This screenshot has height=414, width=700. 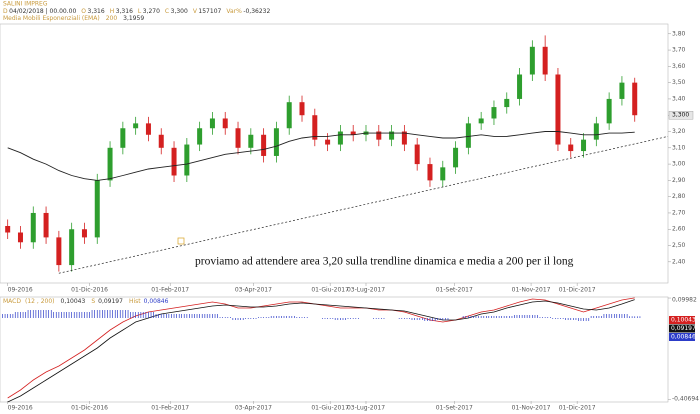 What do you see at coordinates (679, 212) in the screenshot?
I see `y-tick-label: 2,70` at bounding box center [679, 212].